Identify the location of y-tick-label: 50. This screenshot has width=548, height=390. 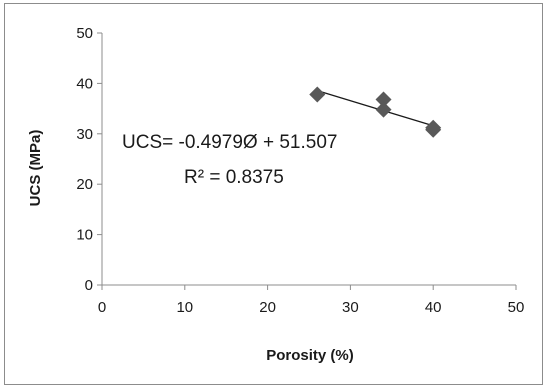
(84, 33).